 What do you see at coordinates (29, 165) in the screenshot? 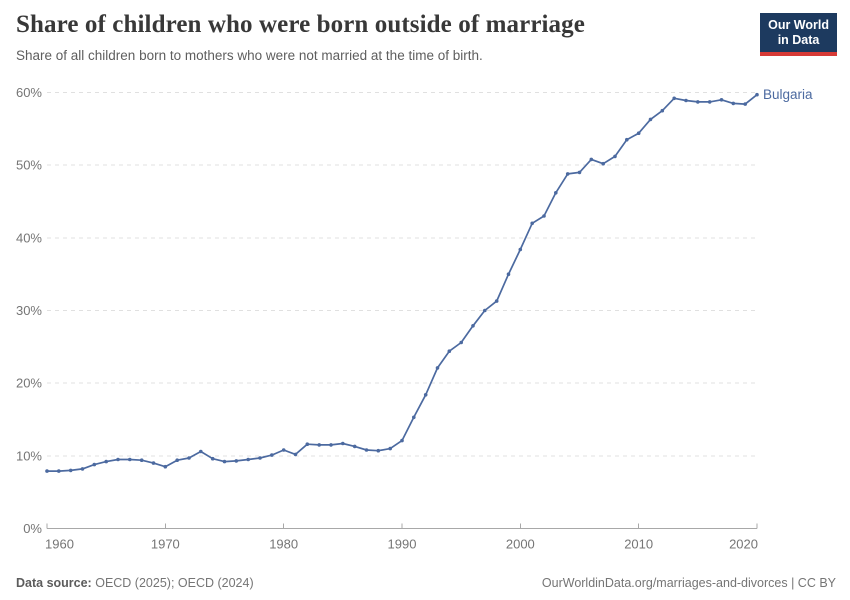
I see `y-tick-label: 50%` at bounding box center [29, 165].